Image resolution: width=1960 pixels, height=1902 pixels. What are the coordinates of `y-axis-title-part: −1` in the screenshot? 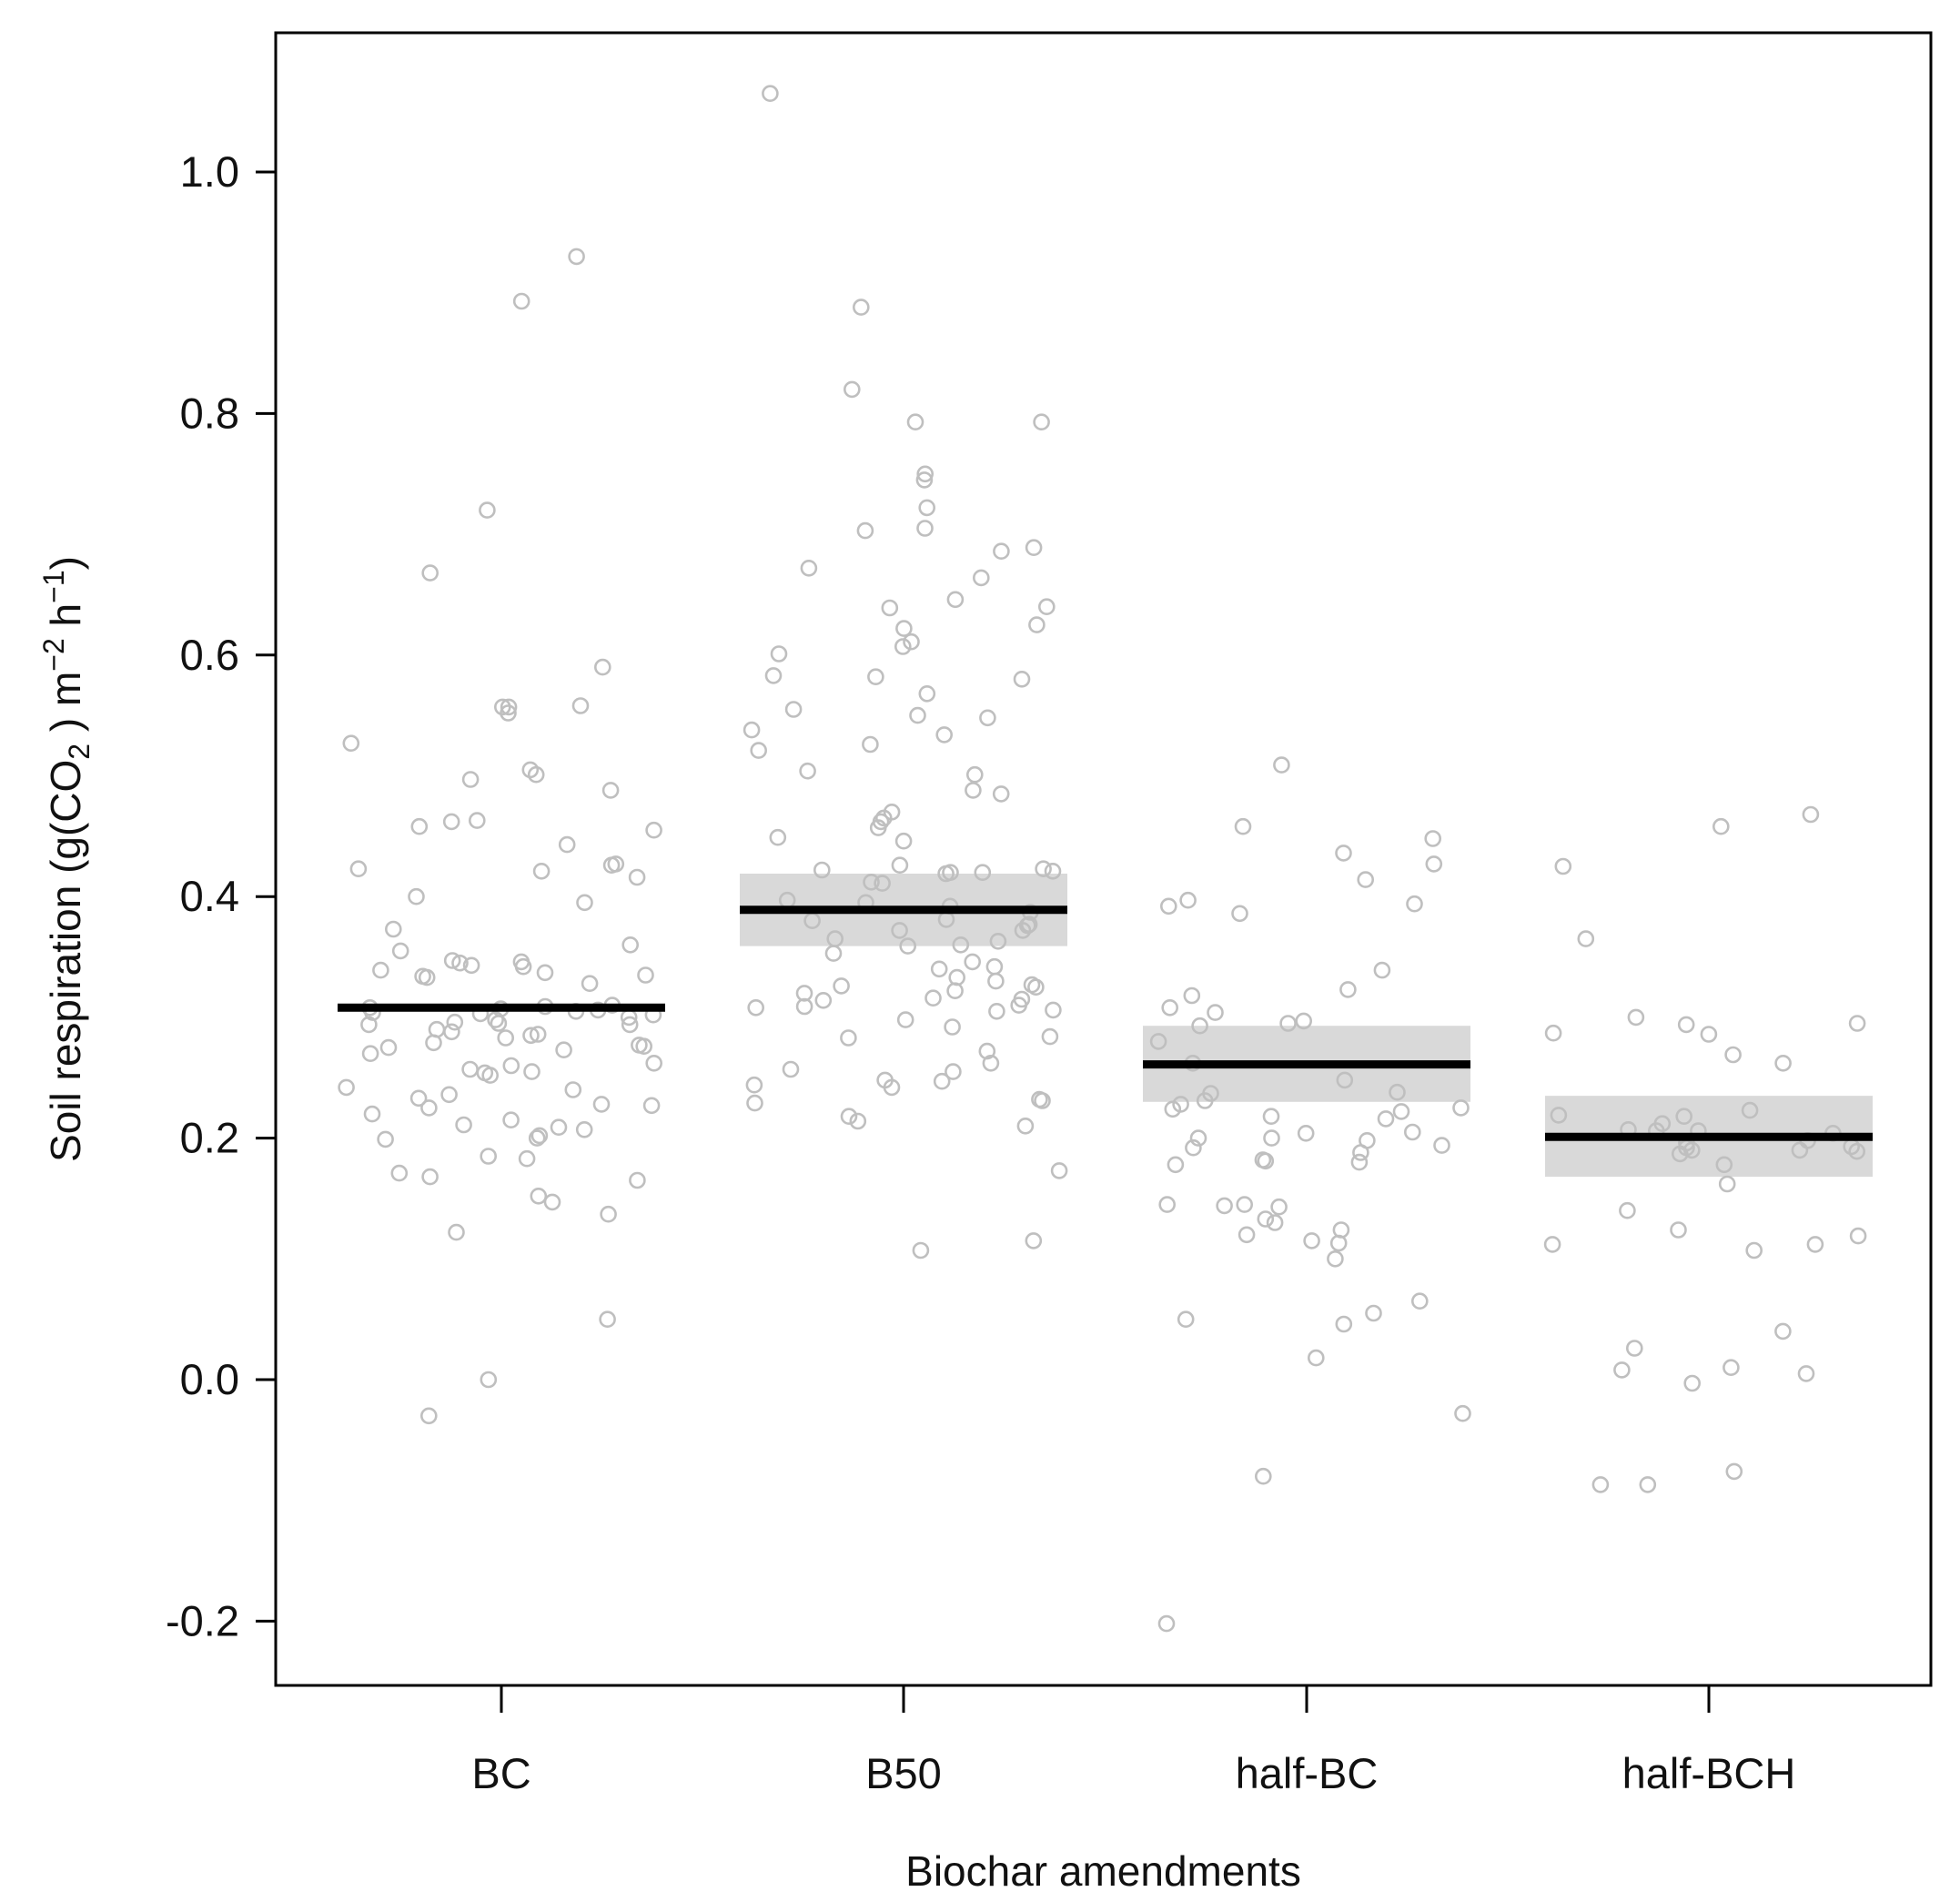 It's located at (53, 586).